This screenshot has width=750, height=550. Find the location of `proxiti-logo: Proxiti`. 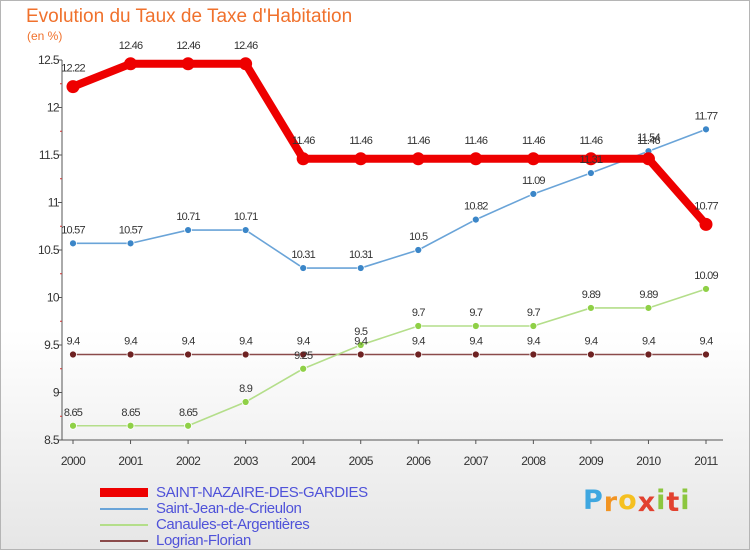

proxiti-logo: Proxiti is located at coordinates (637, 501).